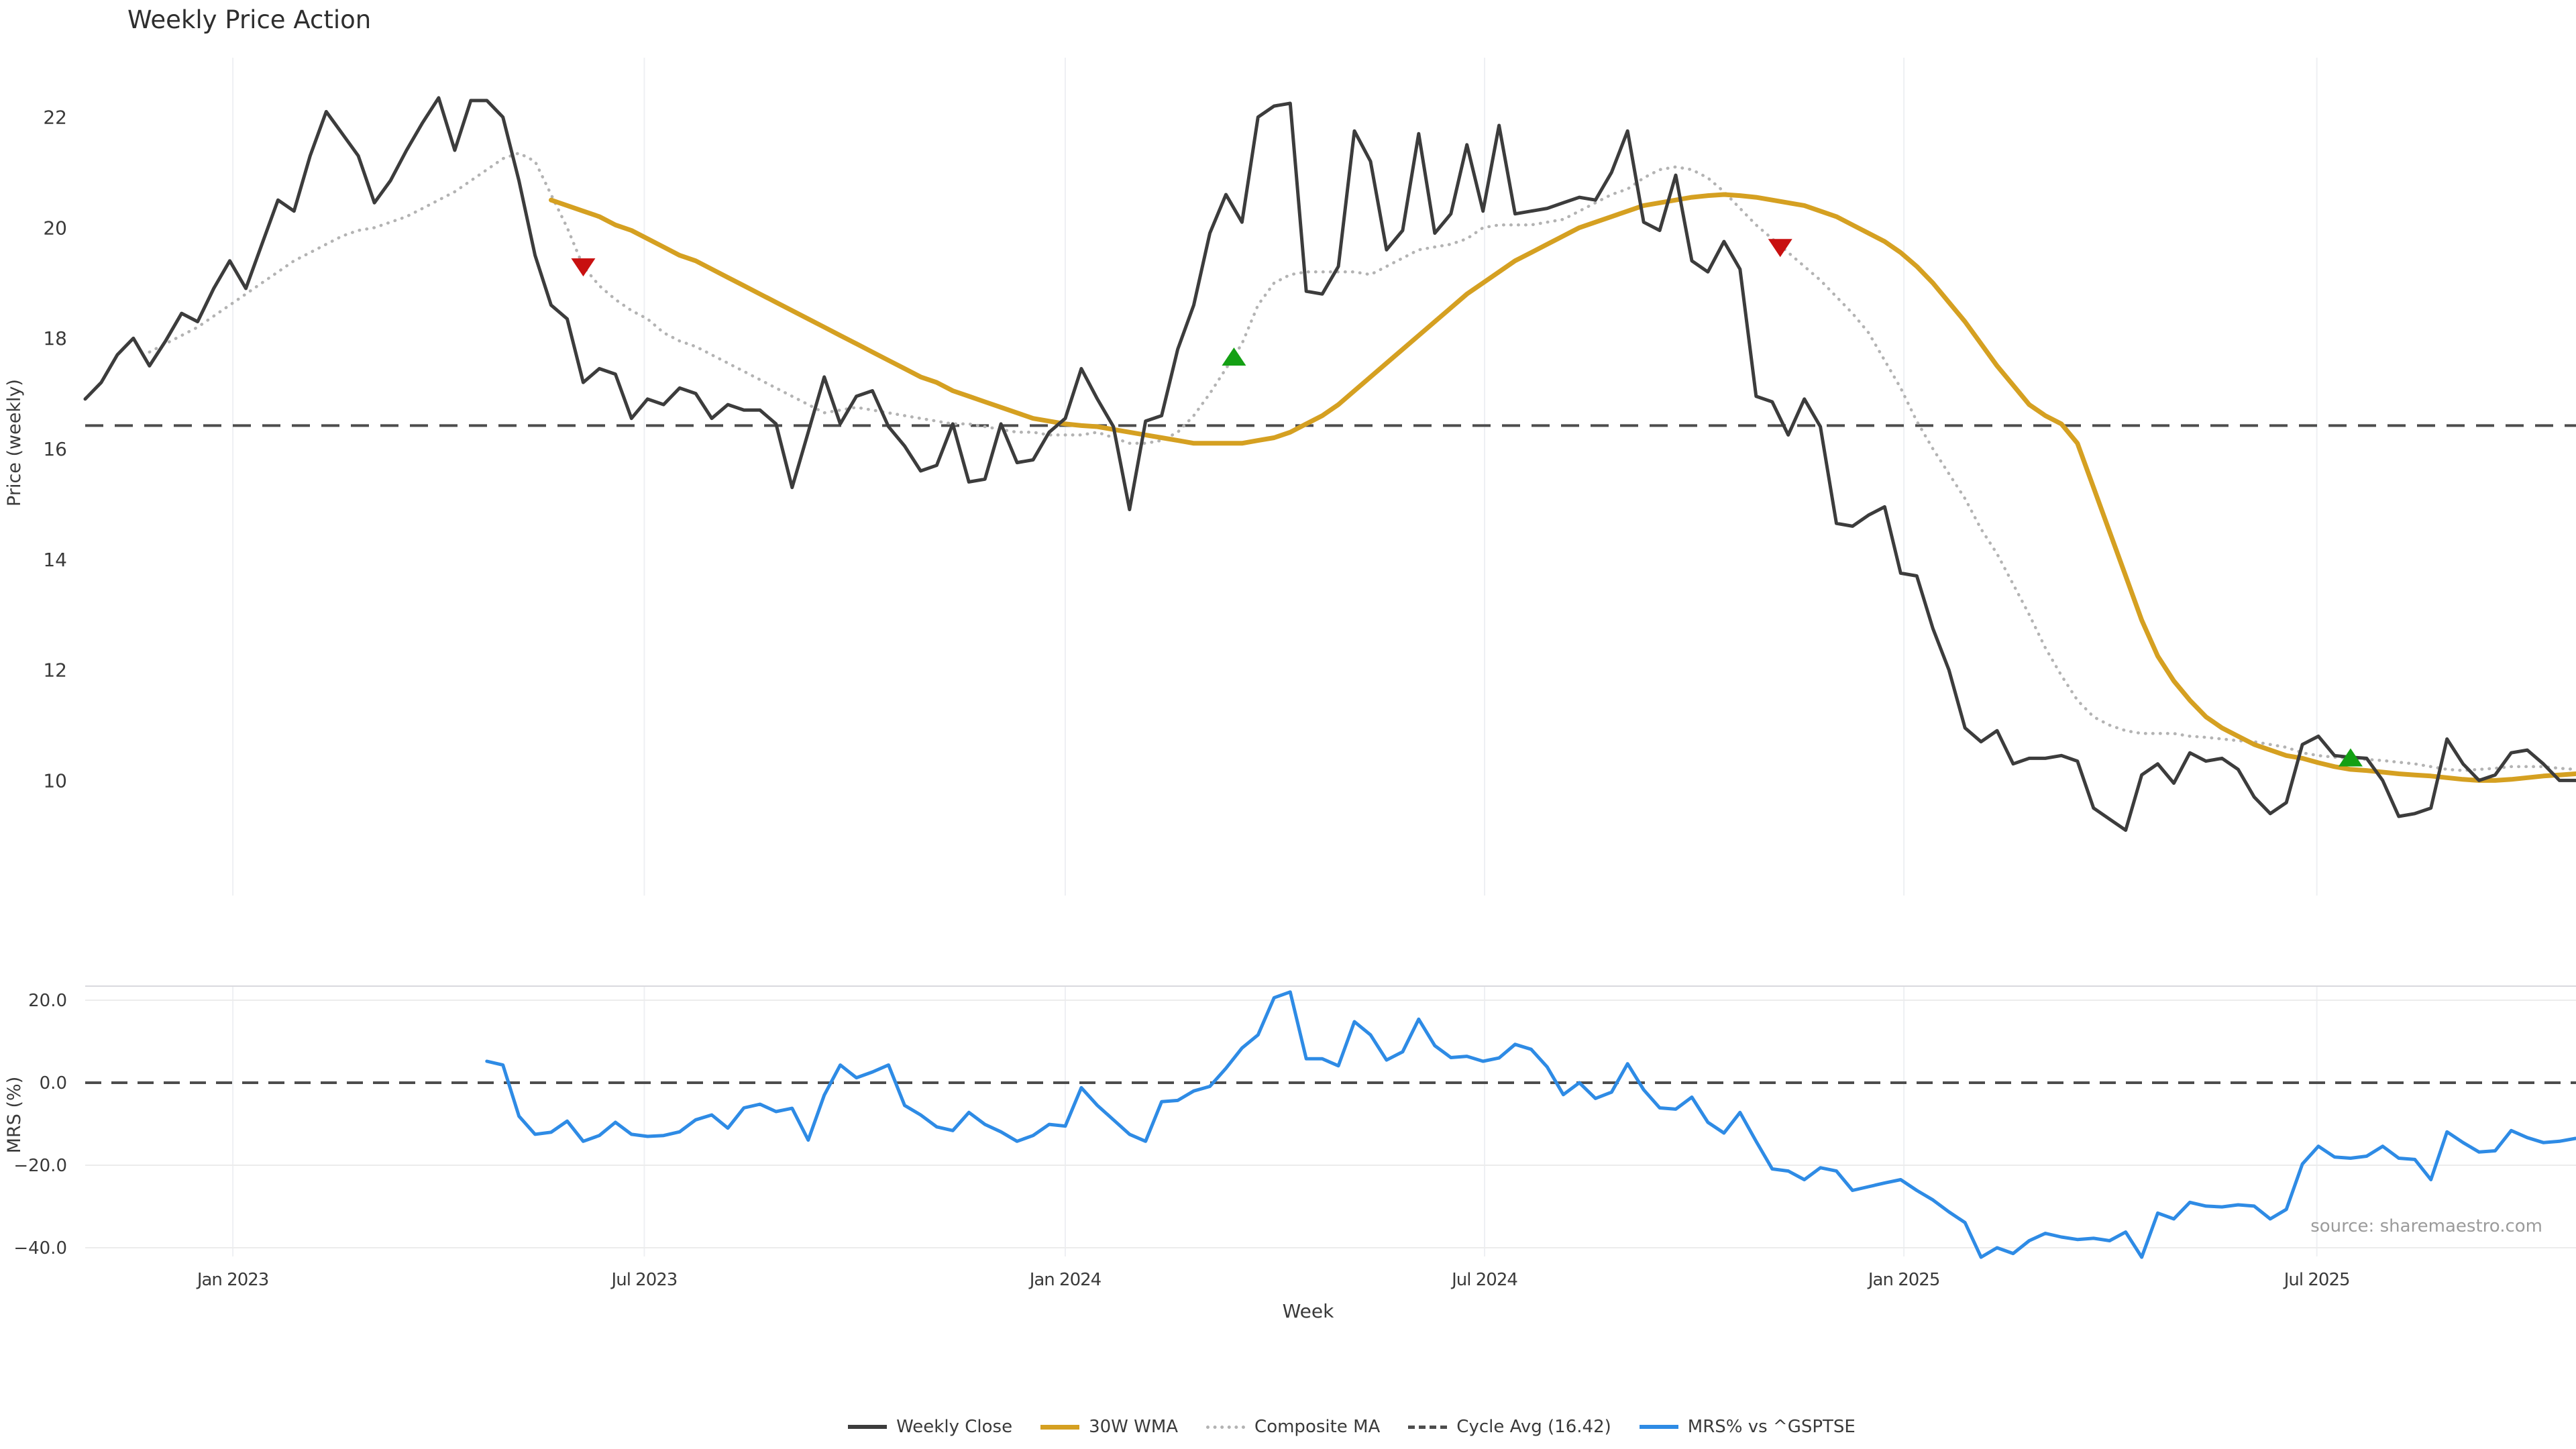 The height and width of the screenshot is (1449, 2576). What do you see at coordinates (40, 1166) in the screenshot?
I see `mrs-ytick-label: −20.0` at bounding box center [40, 1166].